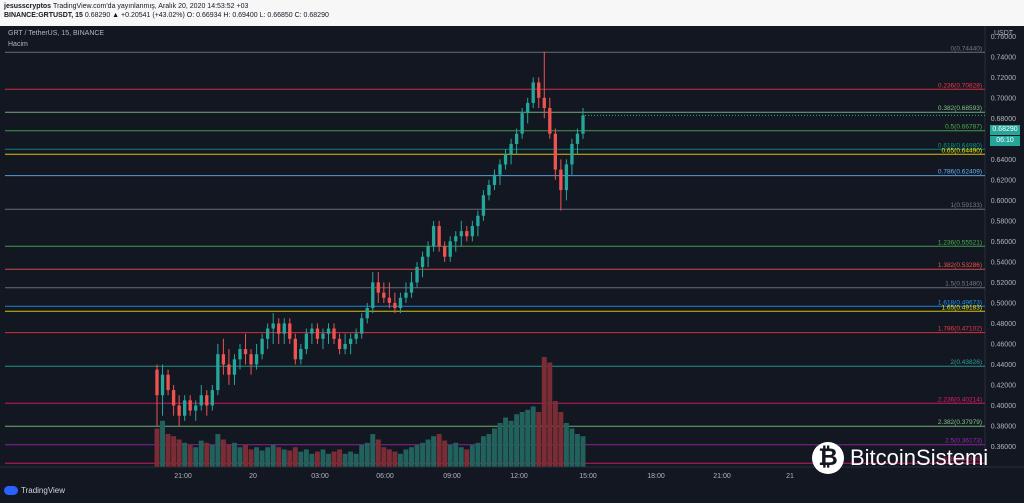  What do you see at coordinates (960, 329) in the screenshot?
I see `fib-level-label: 1.786(0.47102)` at bounding box center [960, 329].